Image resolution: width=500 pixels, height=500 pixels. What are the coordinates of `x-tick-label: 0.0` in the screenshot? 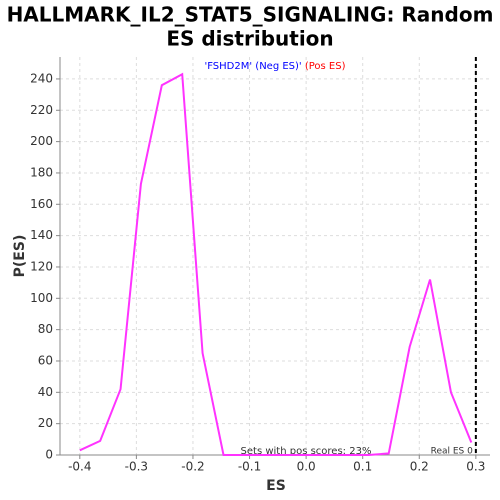 It's located at (306, 467).